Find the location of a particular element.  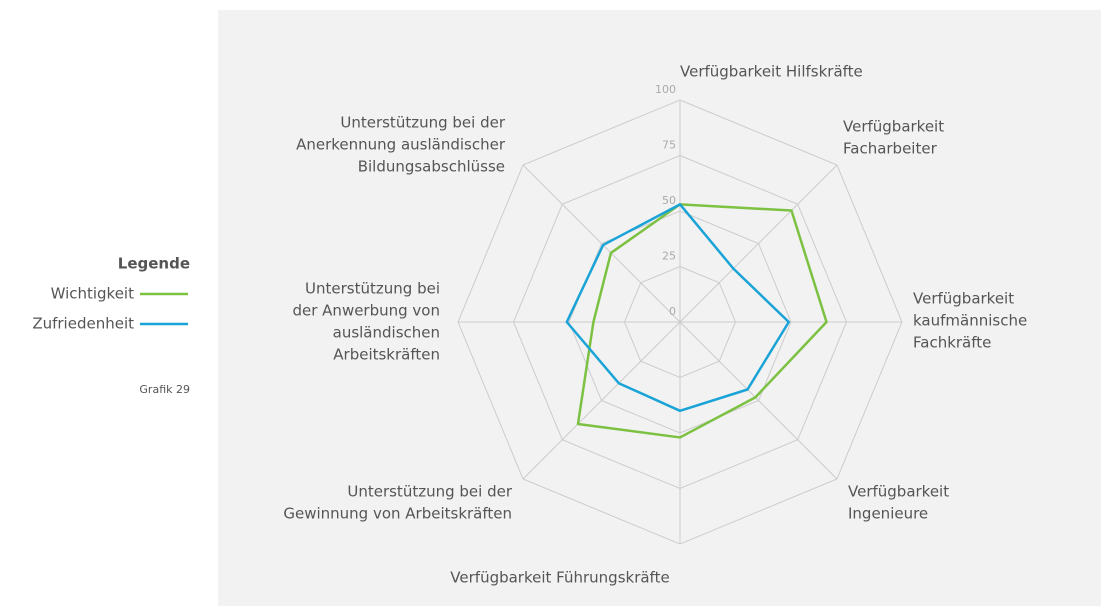

r-tick-label: 100 is located at coordinates (665, 89).